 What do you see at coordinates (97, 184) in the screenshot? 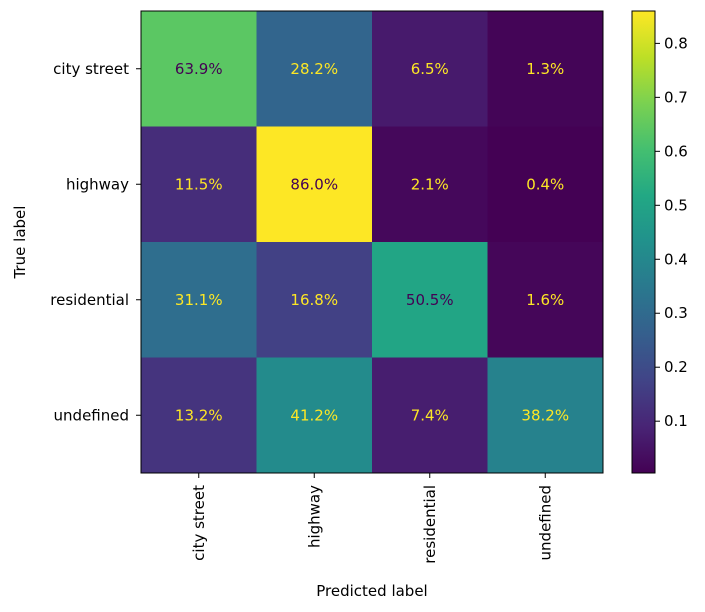
I see `y-tick-label: highway` at bounding box center [97, 184].